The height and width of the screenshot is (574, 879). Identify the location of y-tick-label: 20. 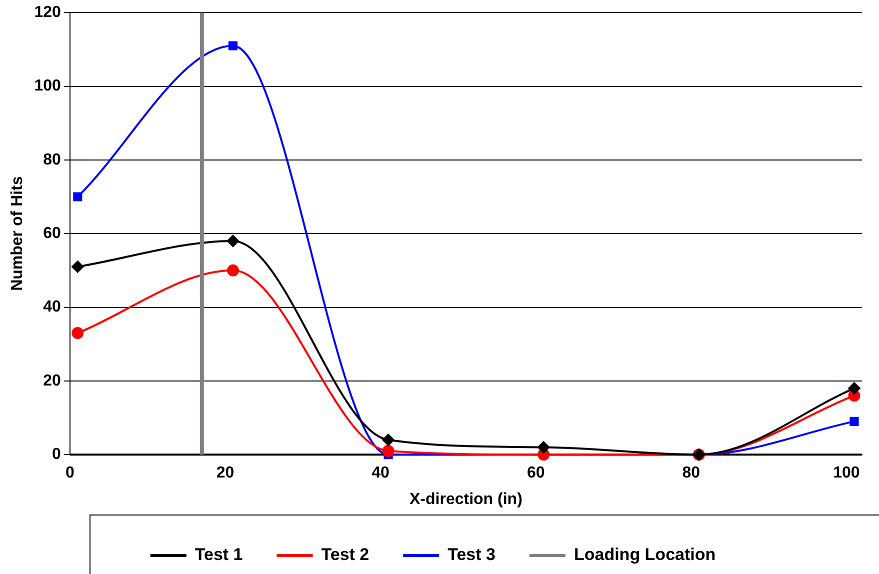
(52, 381).